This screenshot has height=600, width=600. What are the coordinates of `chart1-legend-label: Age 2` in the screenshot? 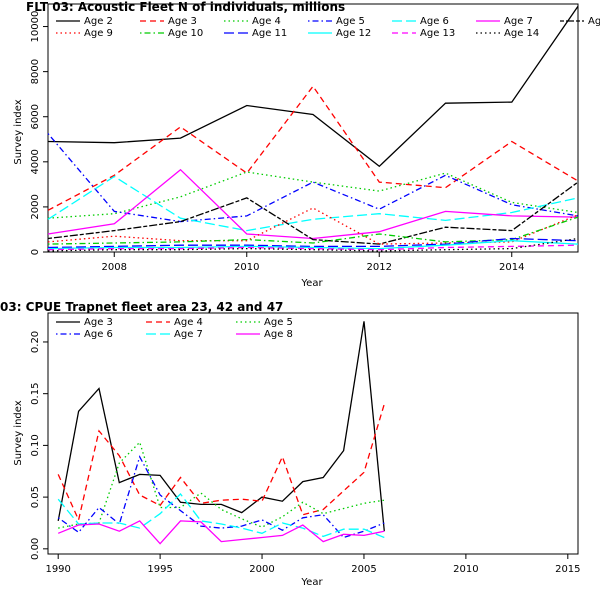 It's located at (98, 21).